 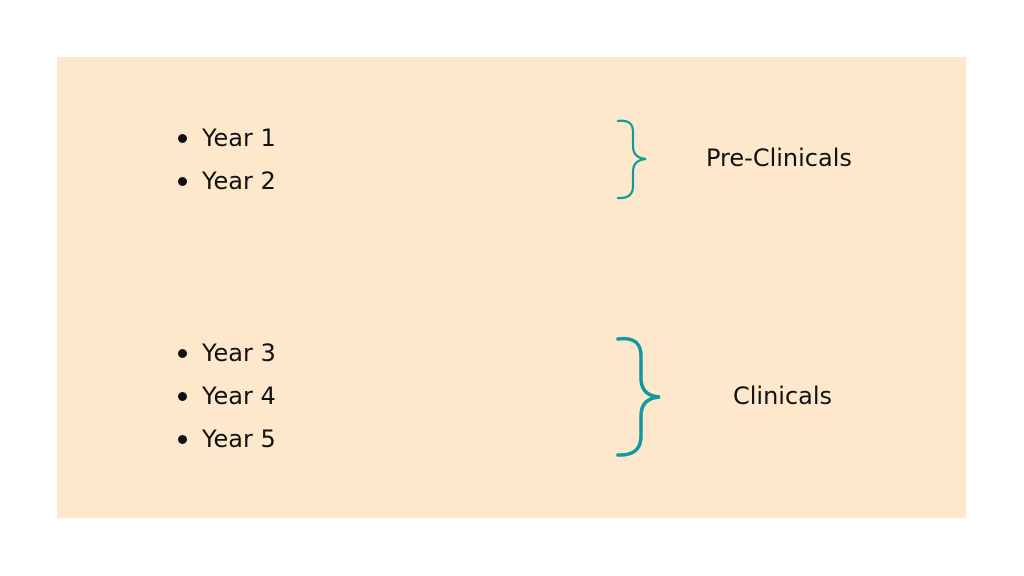 What do you see at coordinates (783, 396) in the screenshot?
I see `clinicals-label: Clinicals` at bounding box center [783, 396].